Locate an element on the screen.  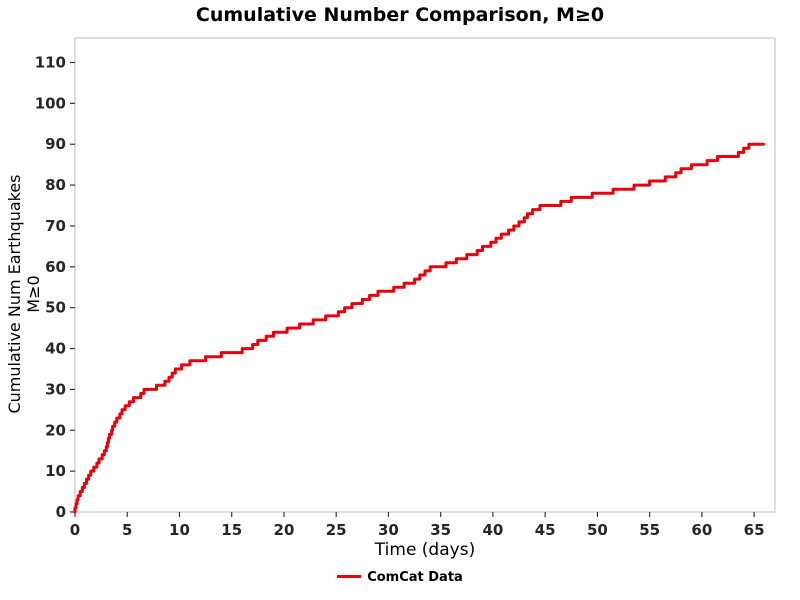
x-axis-label: Time (days) is located at coordinates (425, 550).